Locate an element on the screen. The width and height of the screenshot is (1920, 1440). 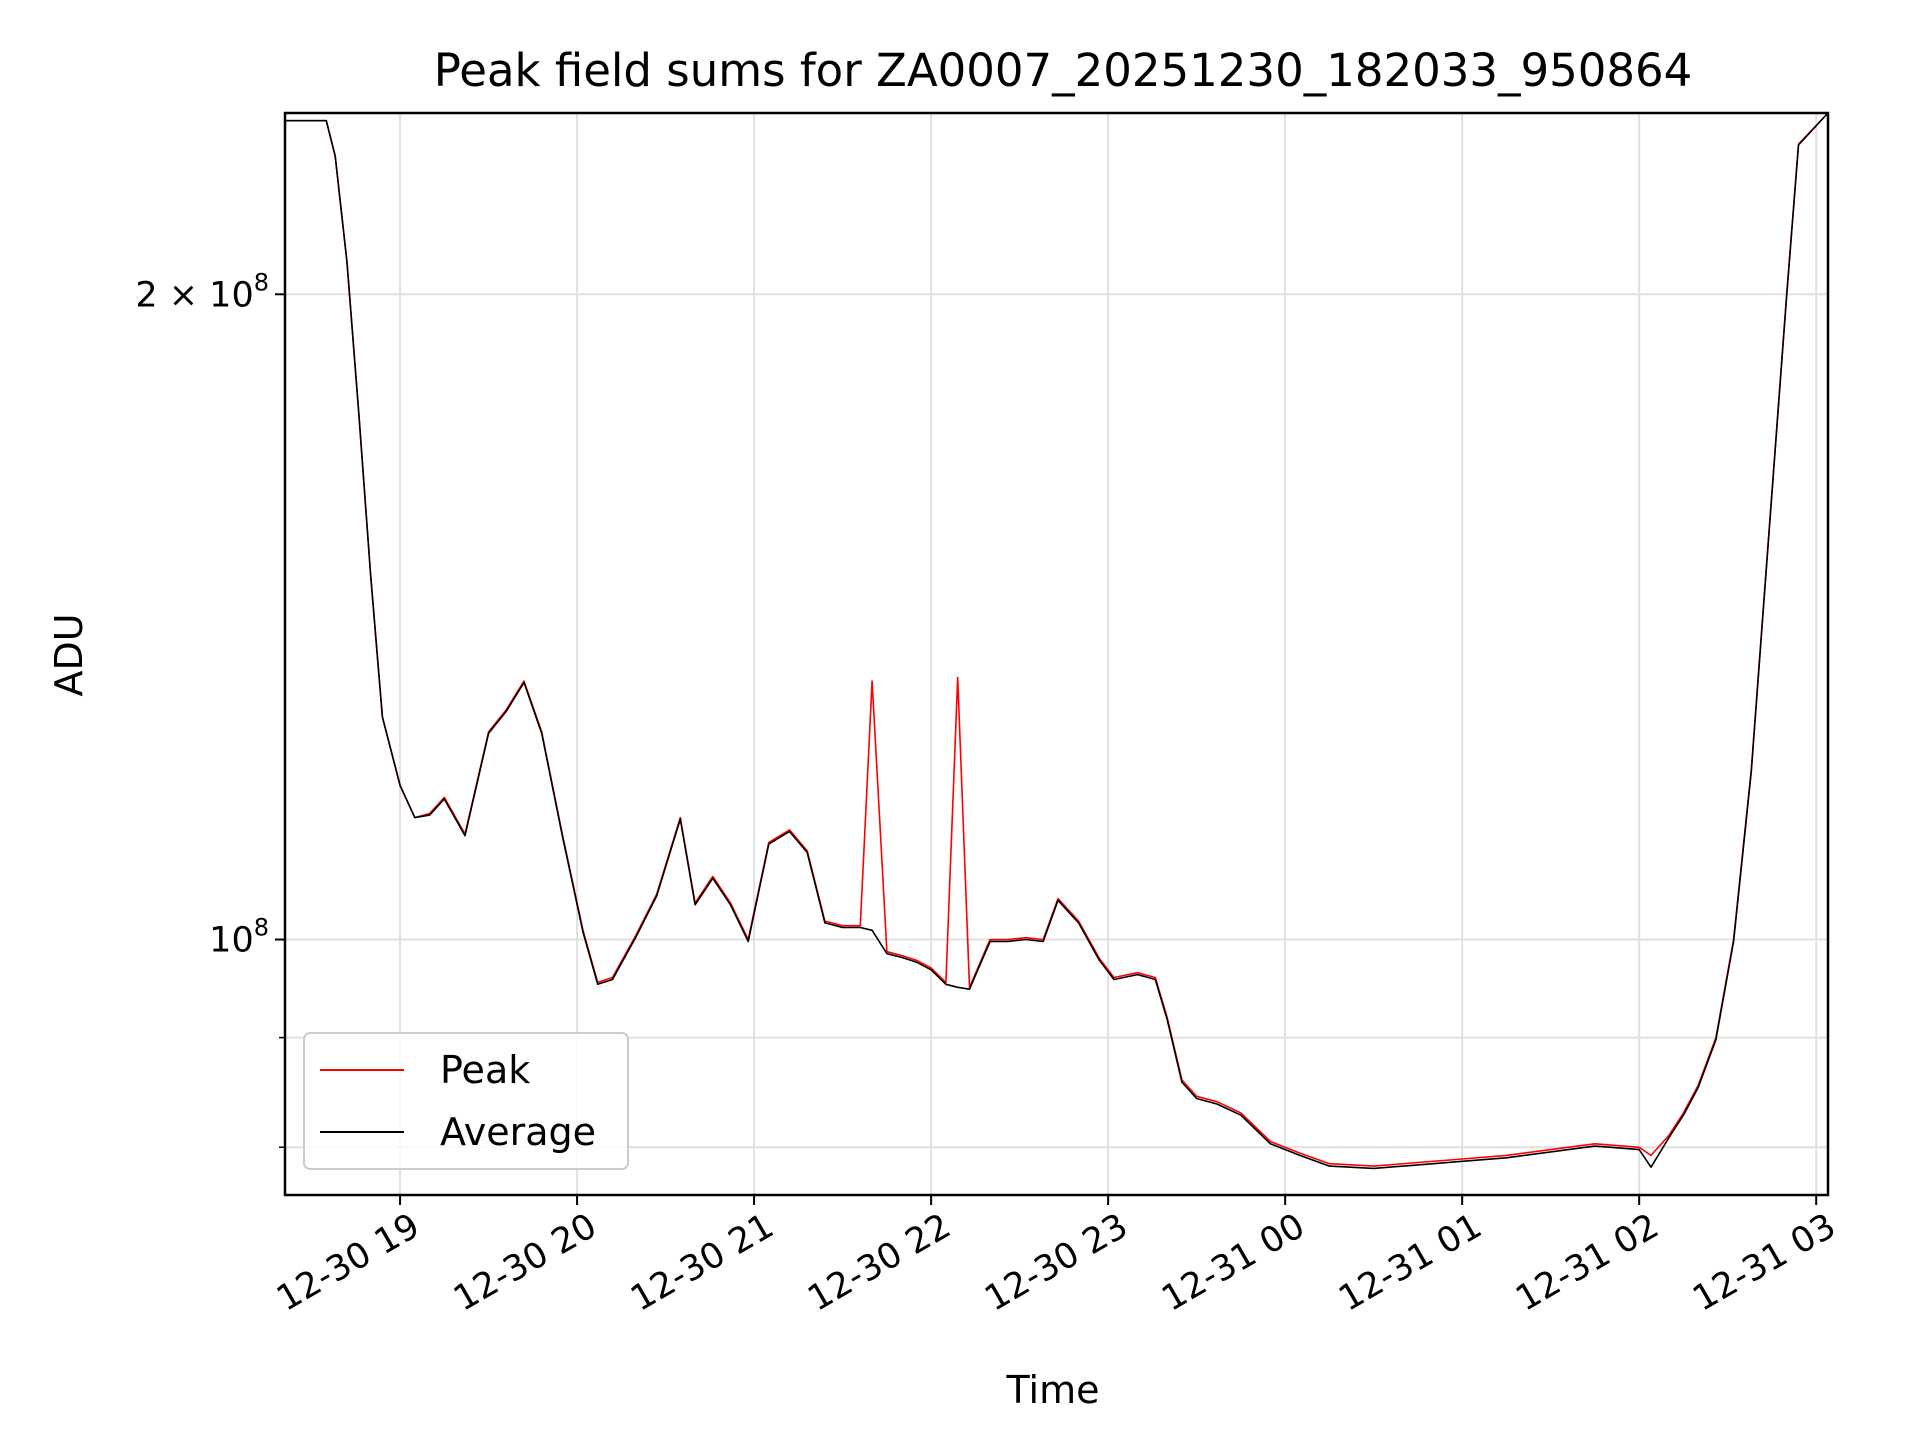
legend-box is located at coordinates (466, 1101).